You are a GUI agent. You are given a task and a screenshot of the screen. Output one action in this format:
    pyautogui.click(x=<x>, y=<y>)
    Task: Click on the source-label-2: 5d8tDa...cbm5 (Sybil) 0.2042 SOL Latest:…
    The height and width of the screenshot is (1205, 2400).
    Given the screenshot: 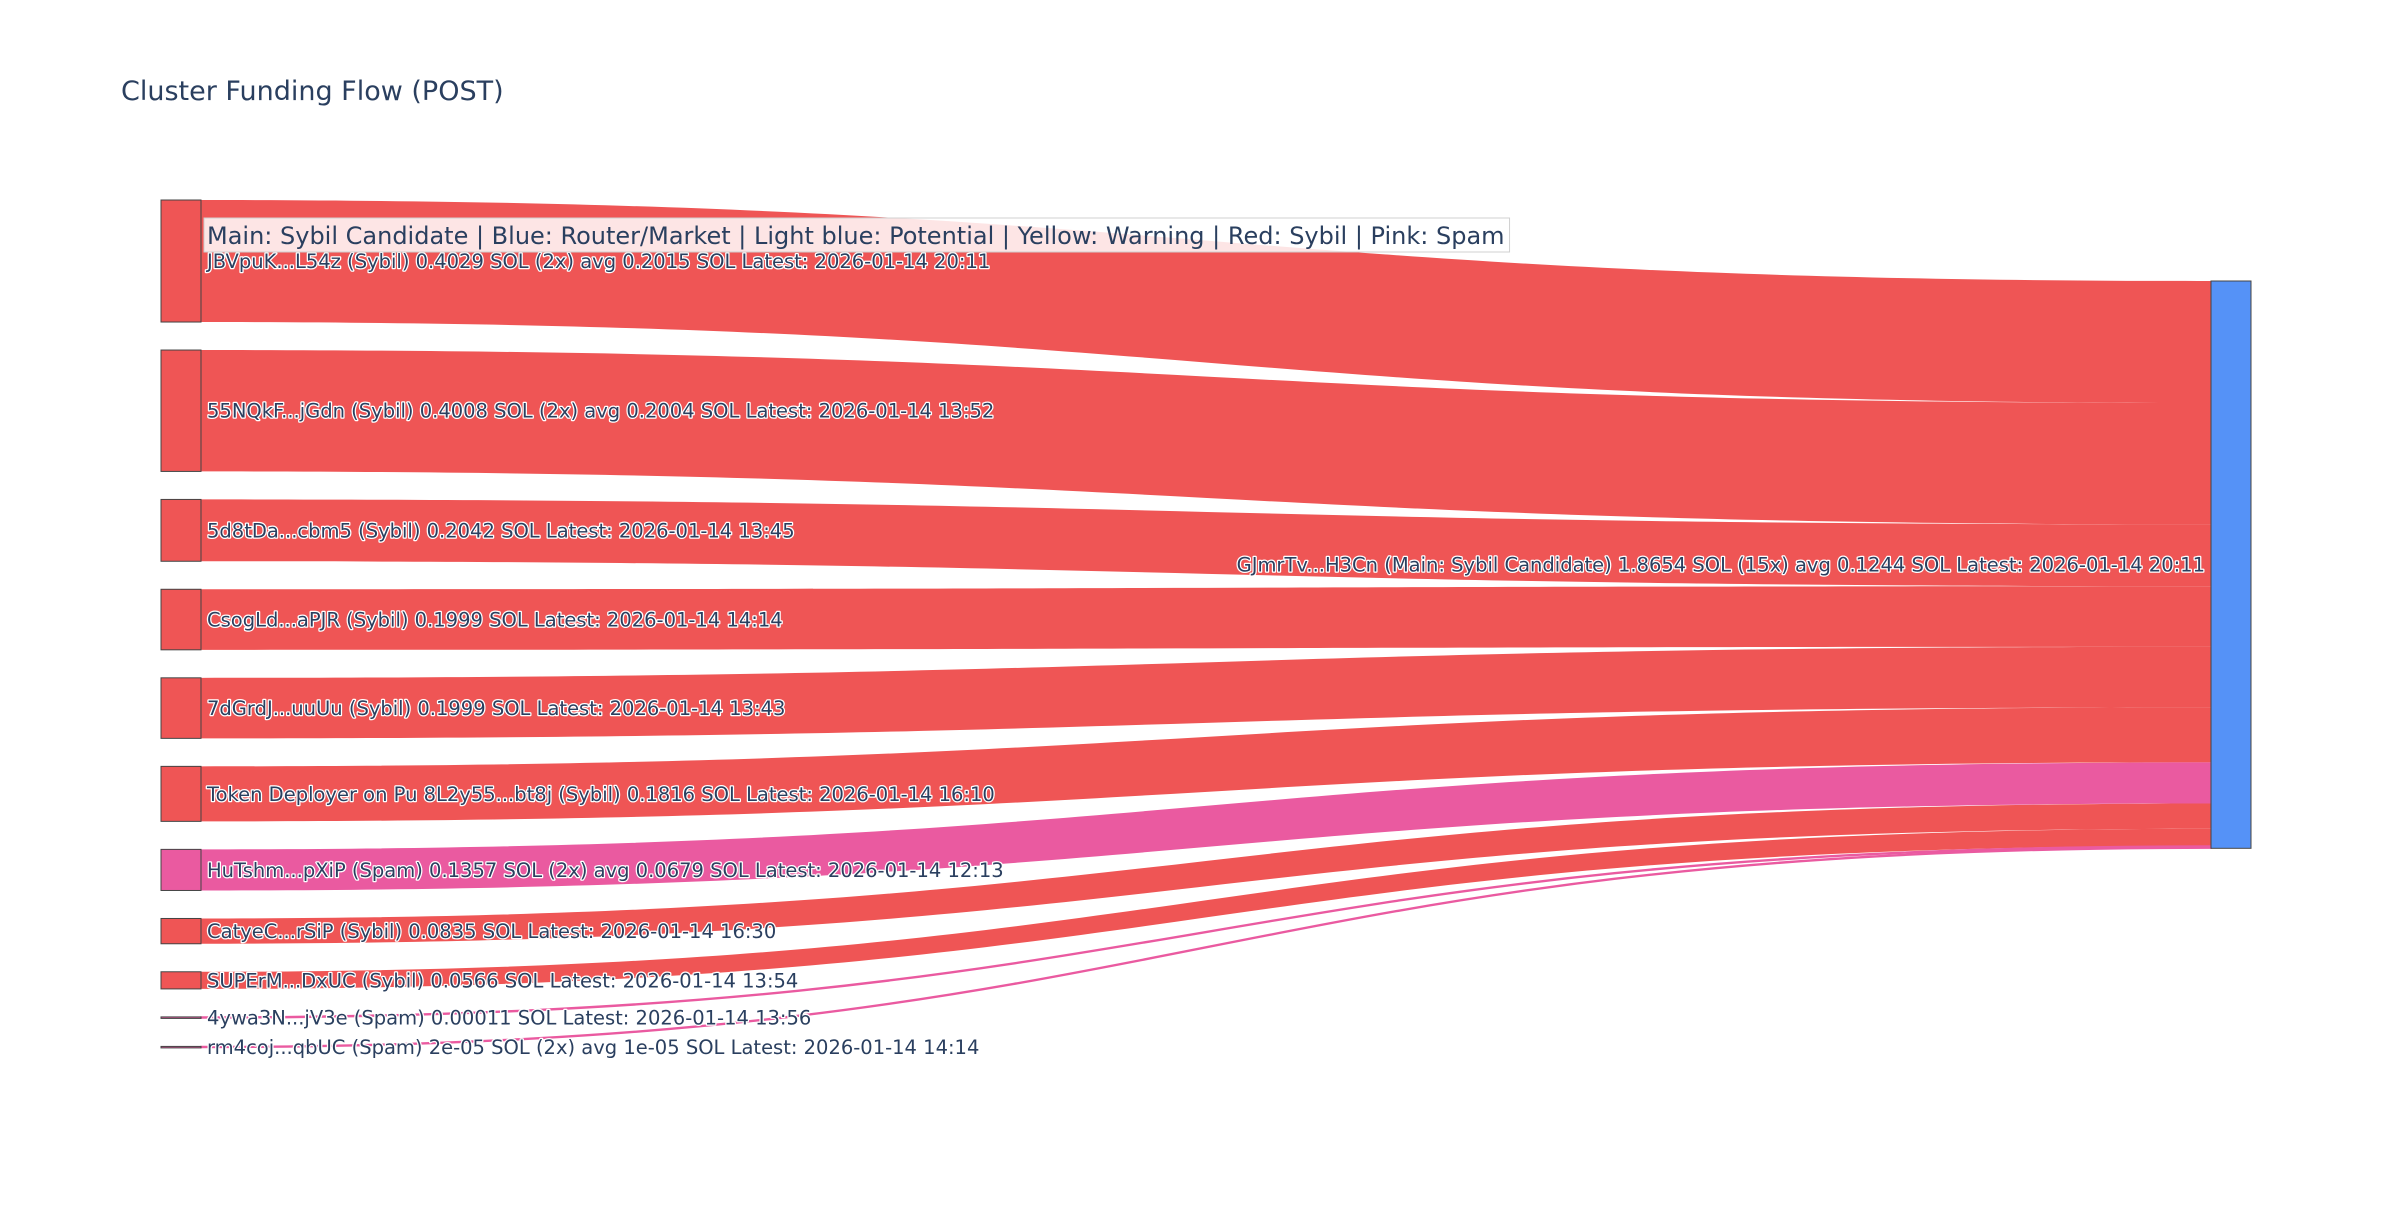 What is the action you would take?
    pyautogui.click(x=501, y=530)
    